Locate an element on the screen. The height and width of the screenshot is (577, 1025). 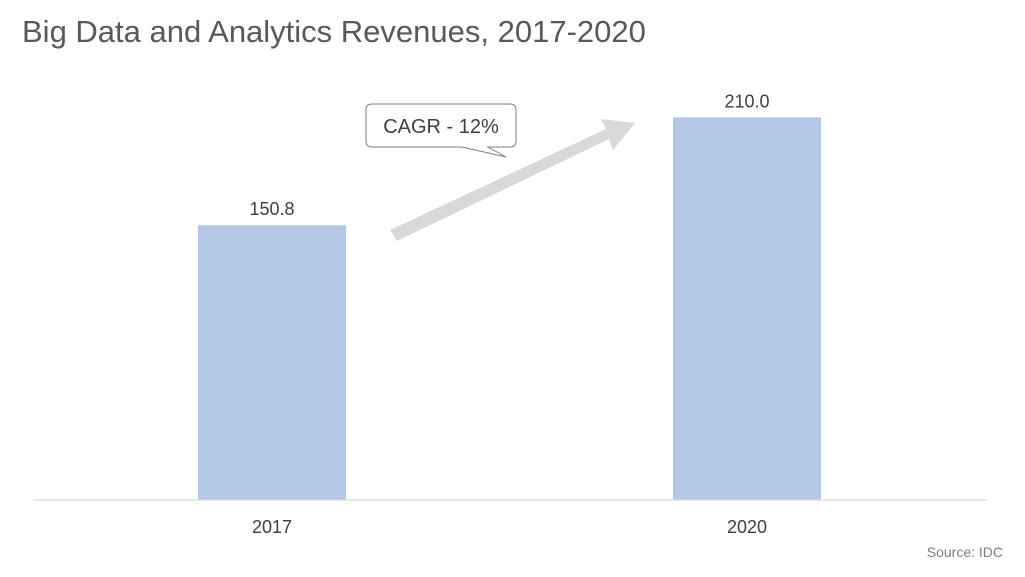
bar-2017 is located at coordinates (272, 362).